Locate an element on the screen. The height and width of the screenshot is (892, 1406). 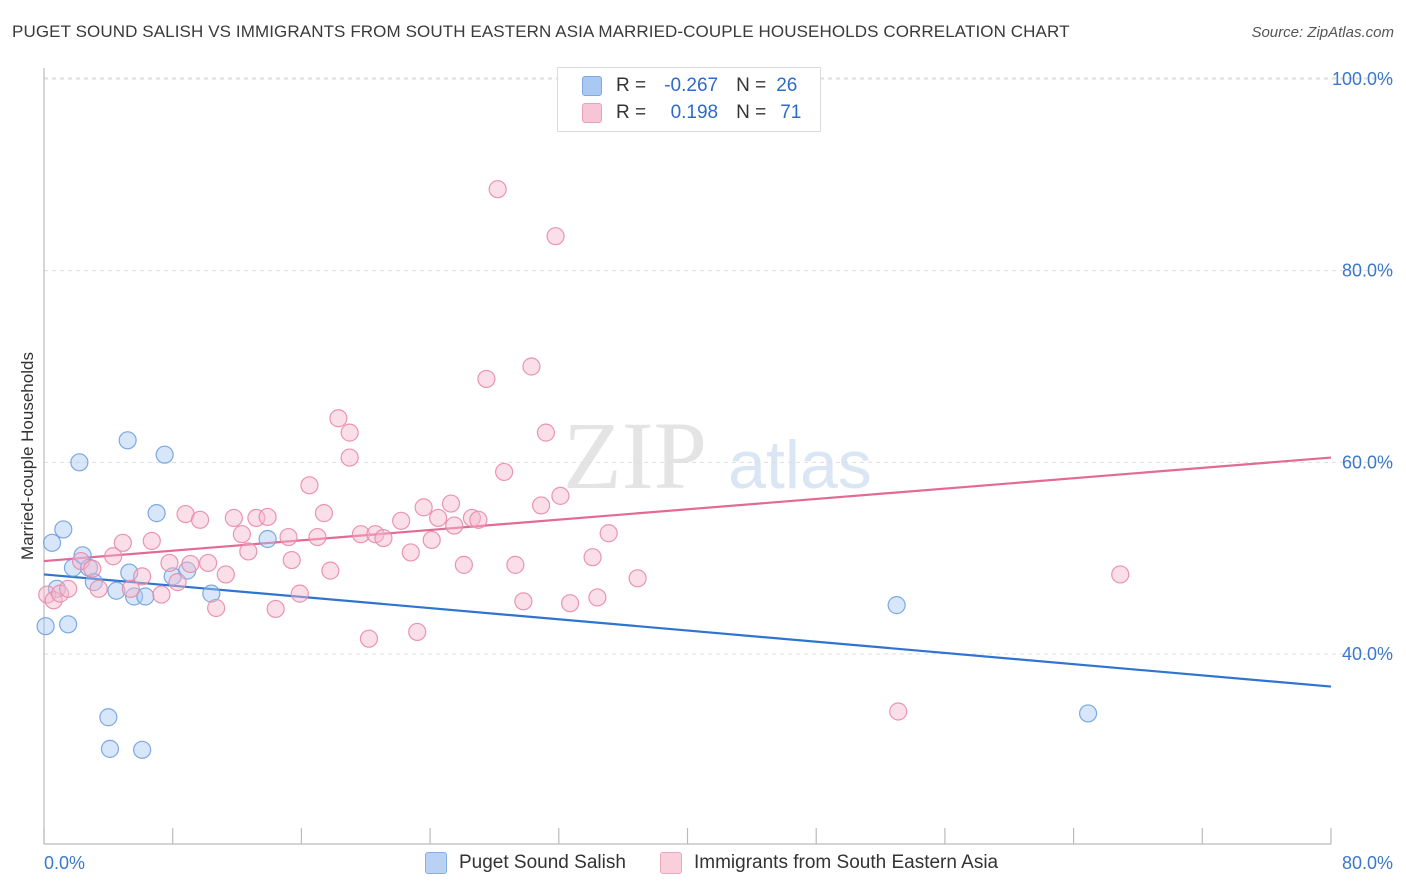
x-tick-label-max: 80.0% is located at coordinates (1367, 863).